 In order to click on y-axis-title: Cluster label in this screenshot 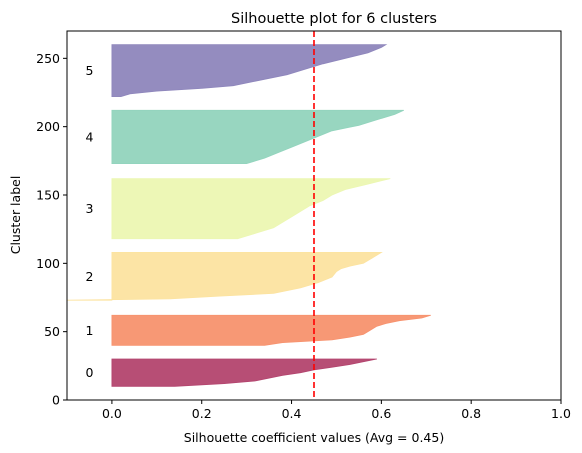, I will do `click(15, 215)`.